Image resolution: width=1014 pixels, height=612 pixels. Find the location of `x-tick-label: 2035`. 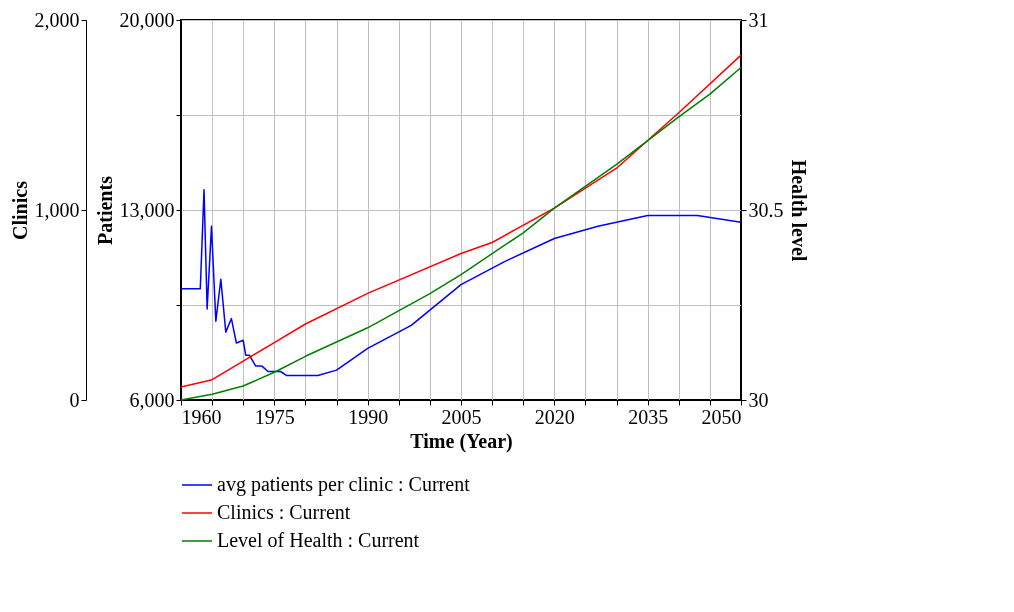

x-tick-label: 2035 is located at coordinates (648, 416).